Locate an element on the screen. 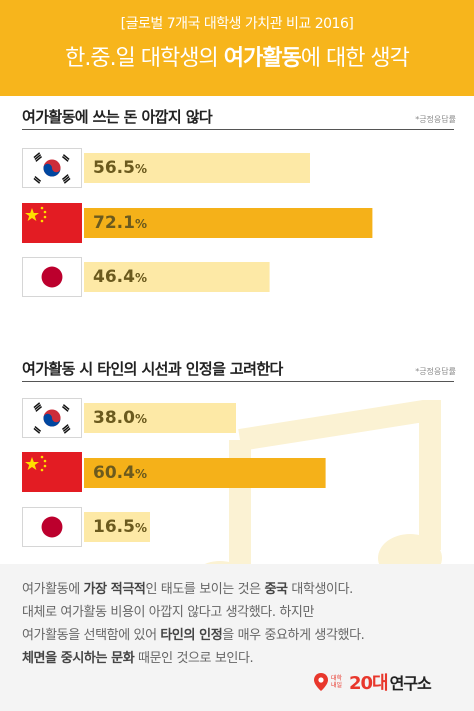 The image size is (474, 711). chart2-label-china: 60.4 is located at coordinates (114, 473).